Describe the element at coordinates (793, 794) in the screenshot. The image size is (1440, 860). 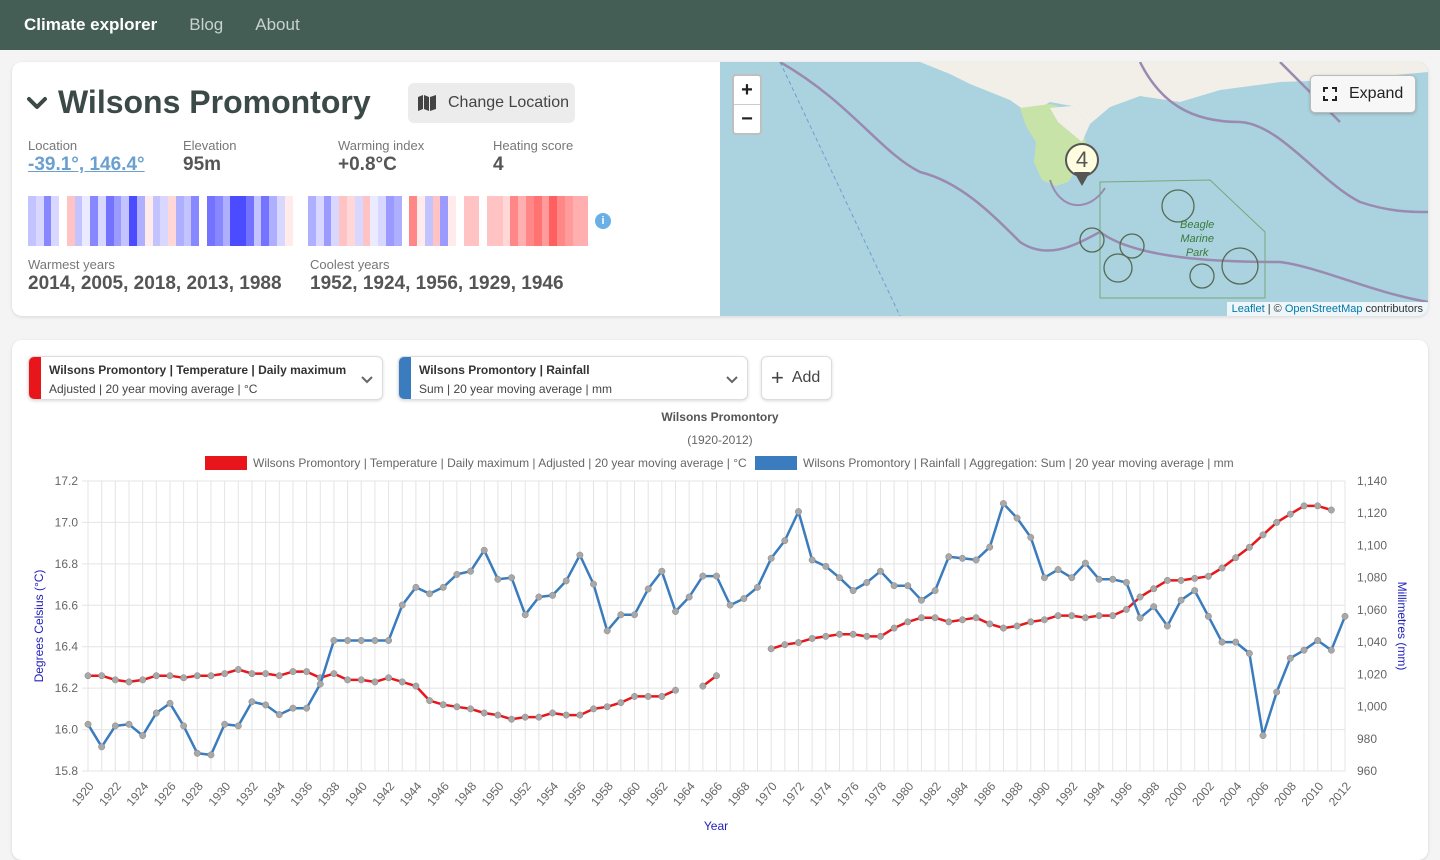
I see `x-tick-label: 1972` at that location.